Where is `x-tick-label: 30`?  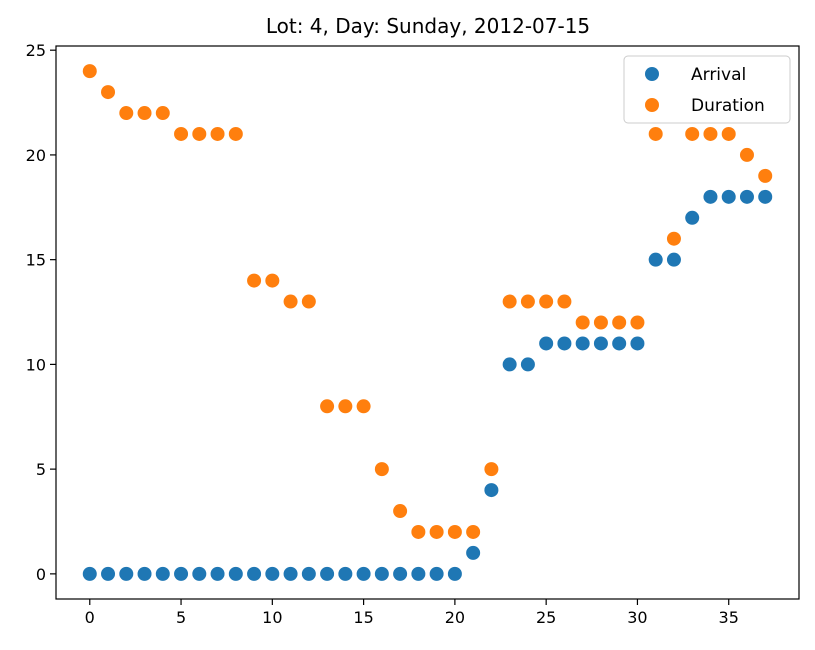
x-tick-label: 30 is located at coordinates (637, 617).